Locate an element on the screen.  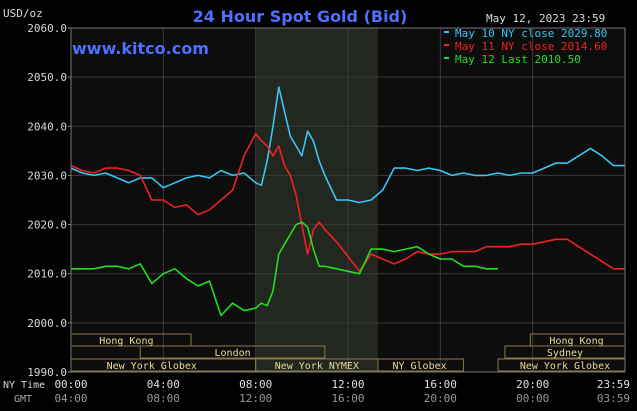
y-tick-label: 2060.0 is located at coordinates (47, 28).